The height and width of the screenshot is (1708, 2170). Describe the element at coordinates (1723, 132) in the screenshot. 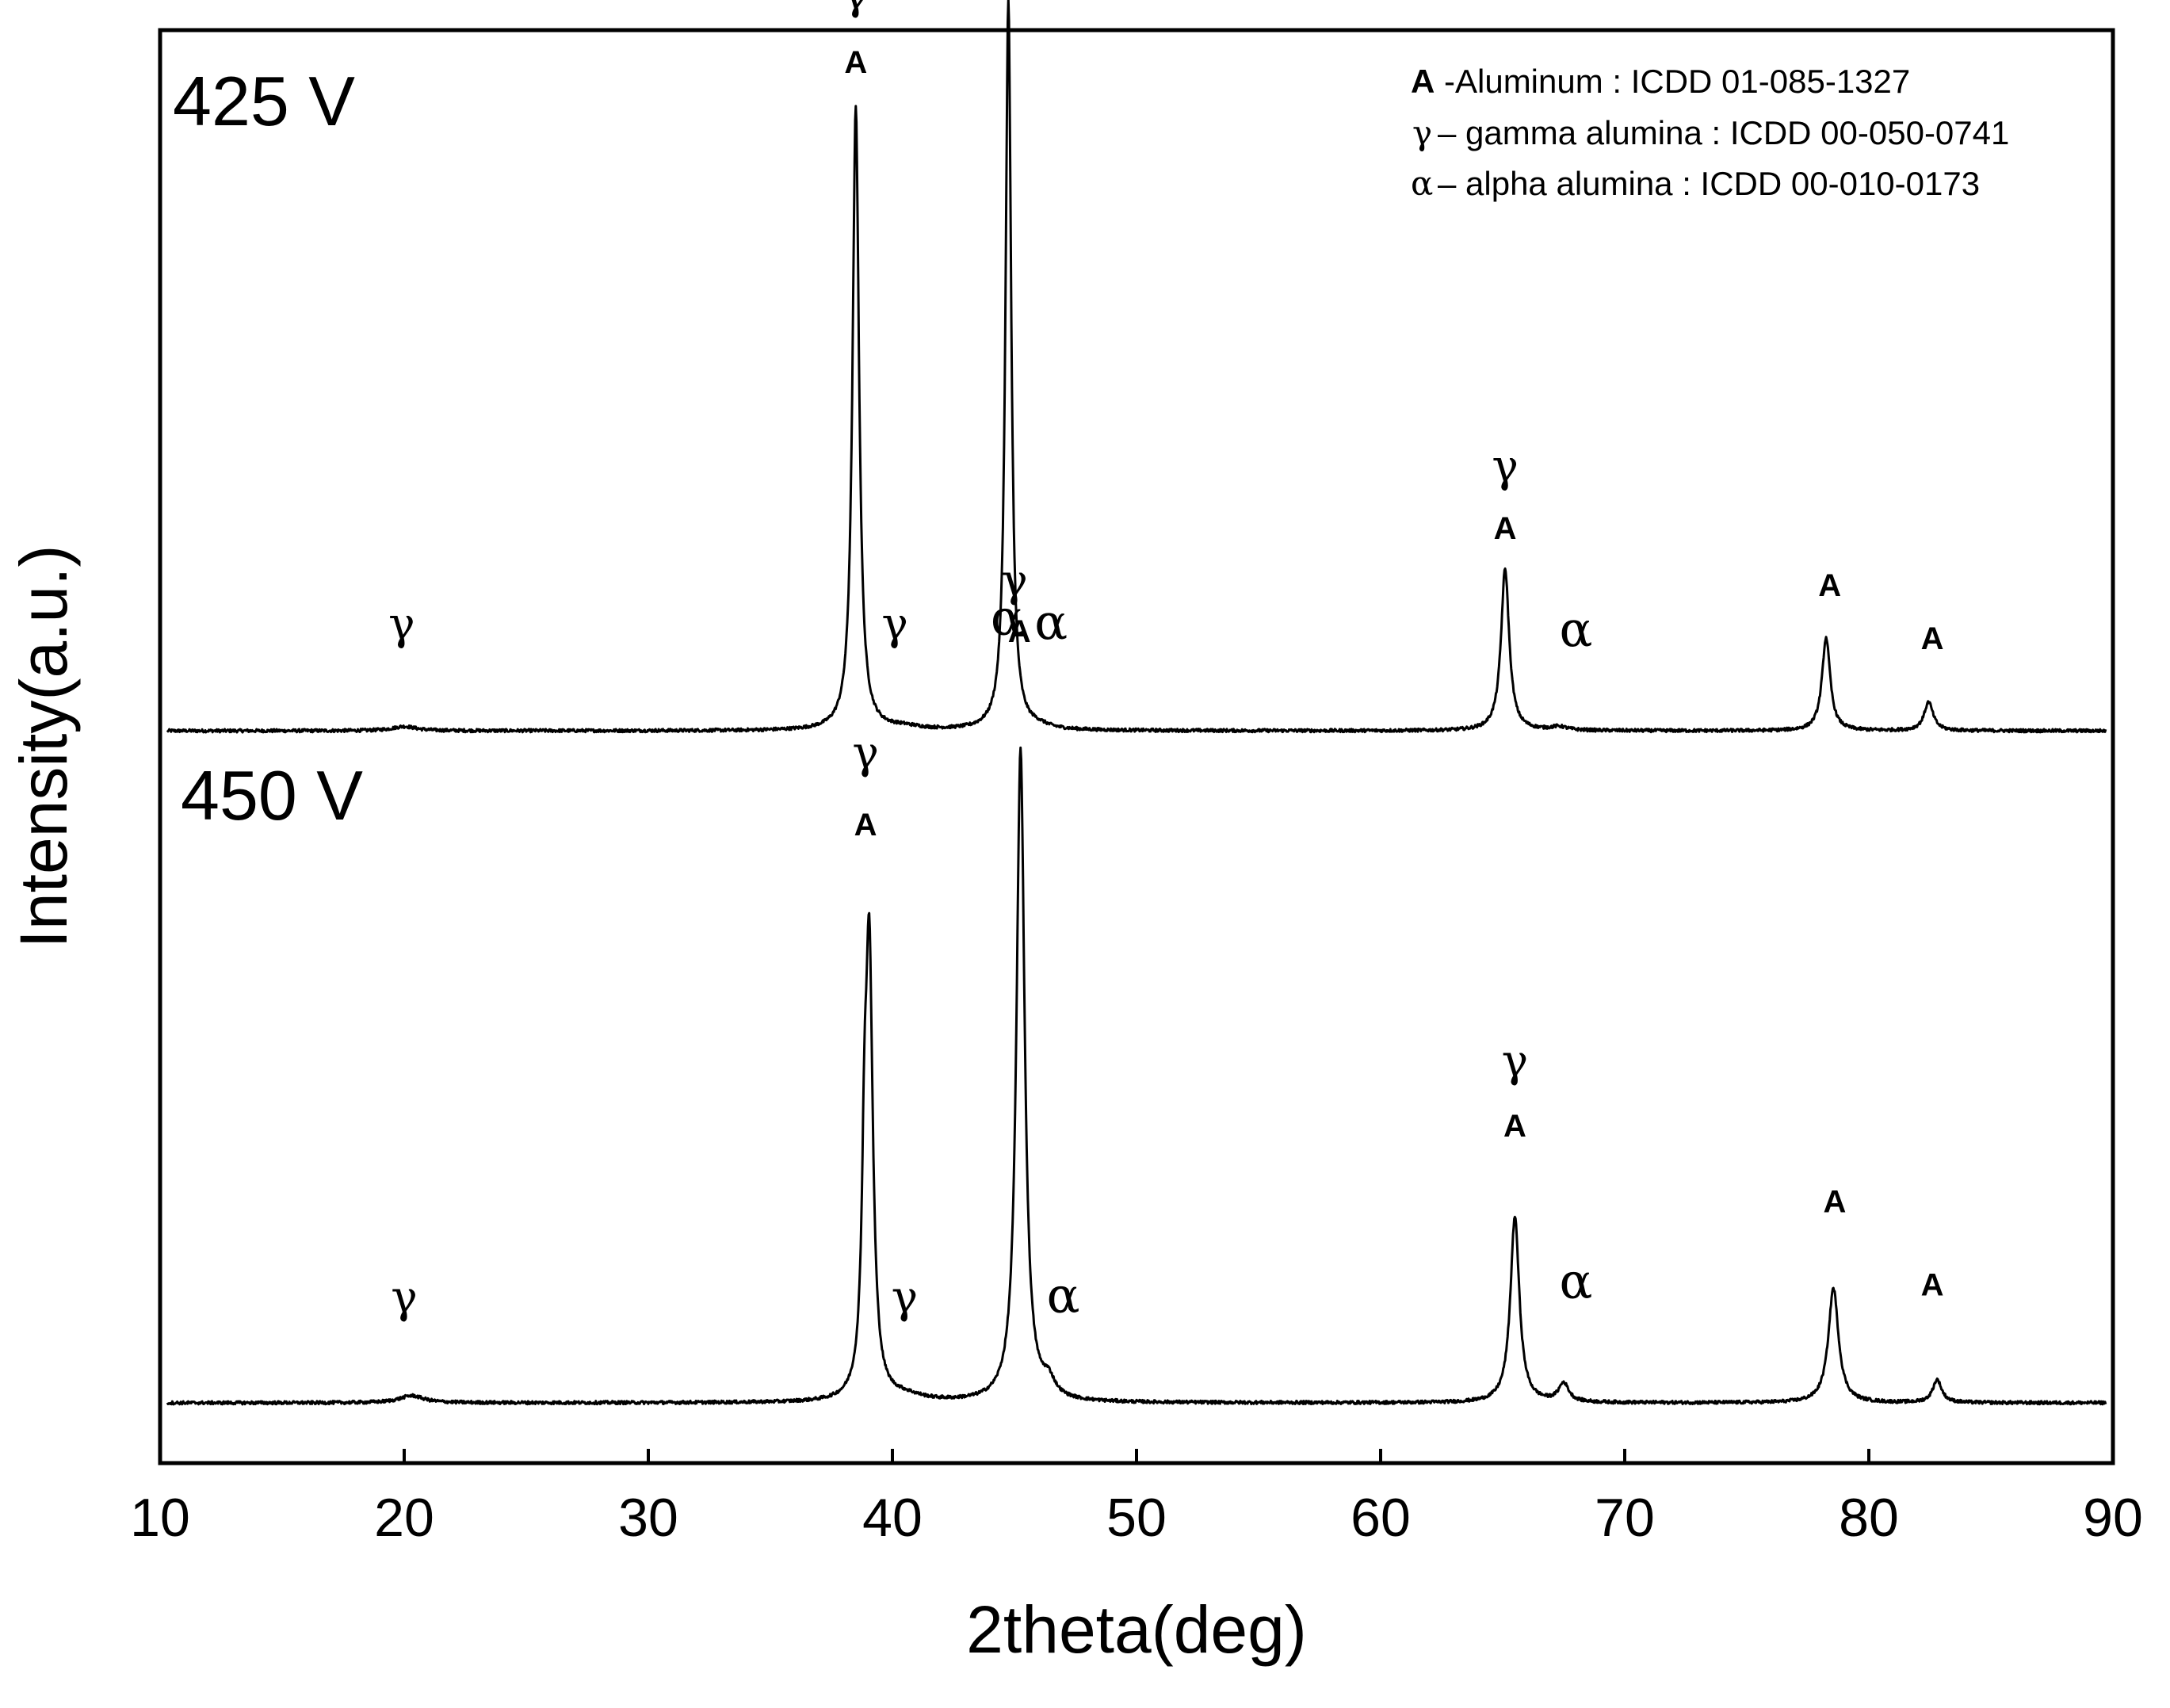

I see `legend-entry-gamma: – gamma alumina : ICDD 00-050-0741` at that location.